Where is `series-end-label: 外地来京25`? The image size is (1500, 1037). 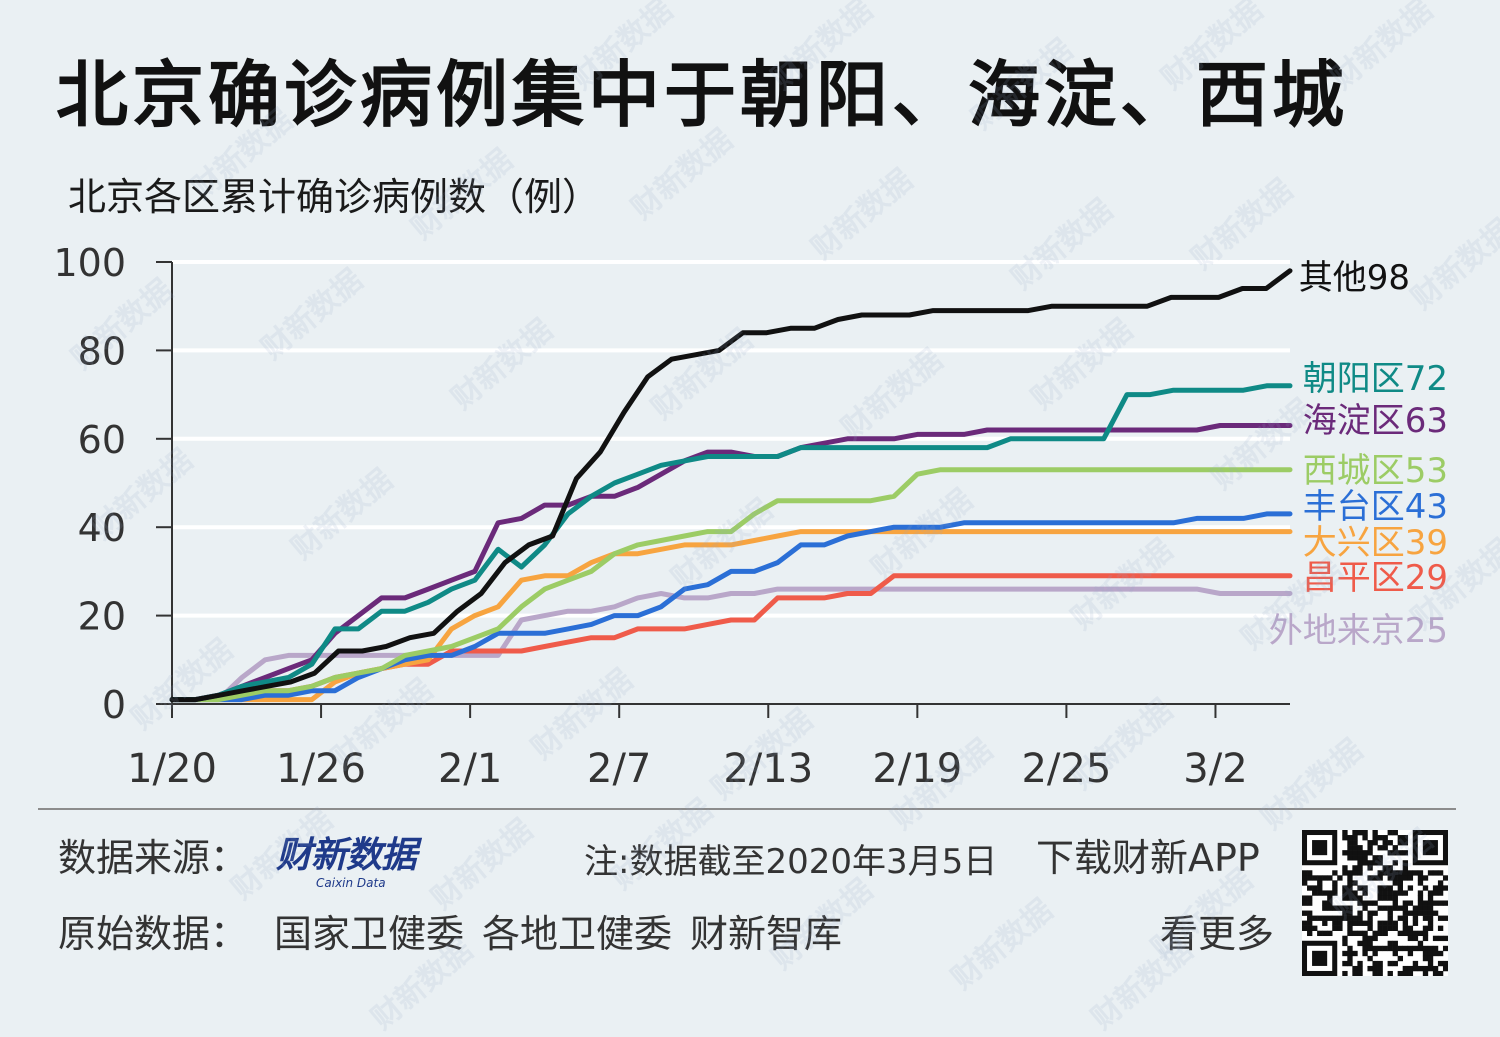 series-end-label: 外地来京25 is located at coordinates (1358, 631).